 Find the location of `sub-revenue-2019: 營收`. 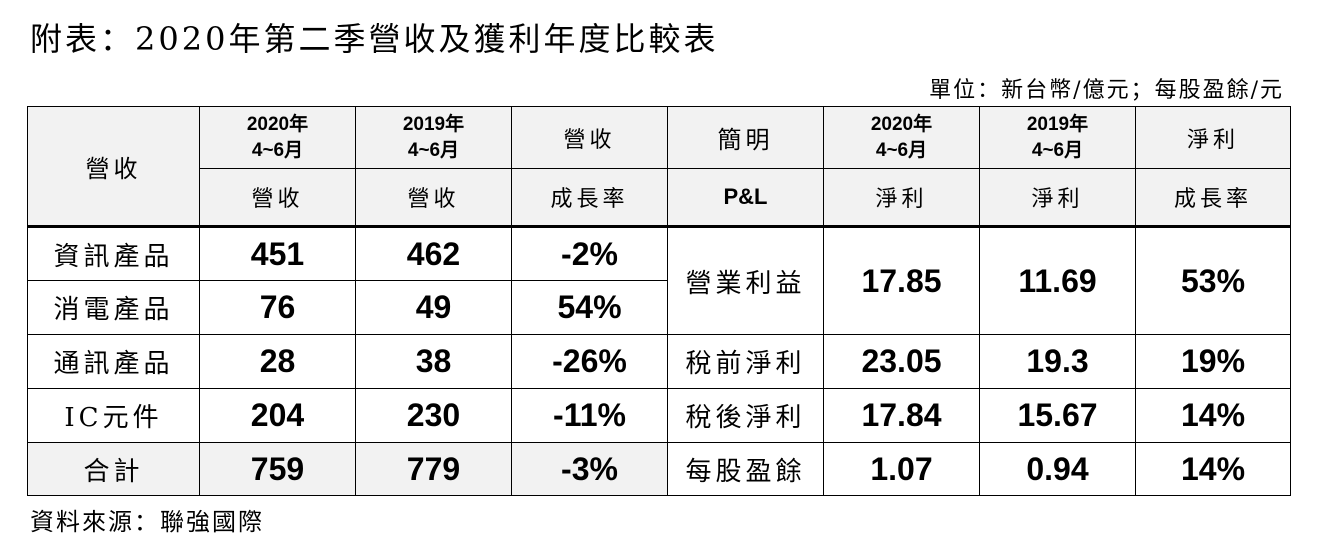

sub-revenue-2019: 營收 is located at coordinates (433, 197).